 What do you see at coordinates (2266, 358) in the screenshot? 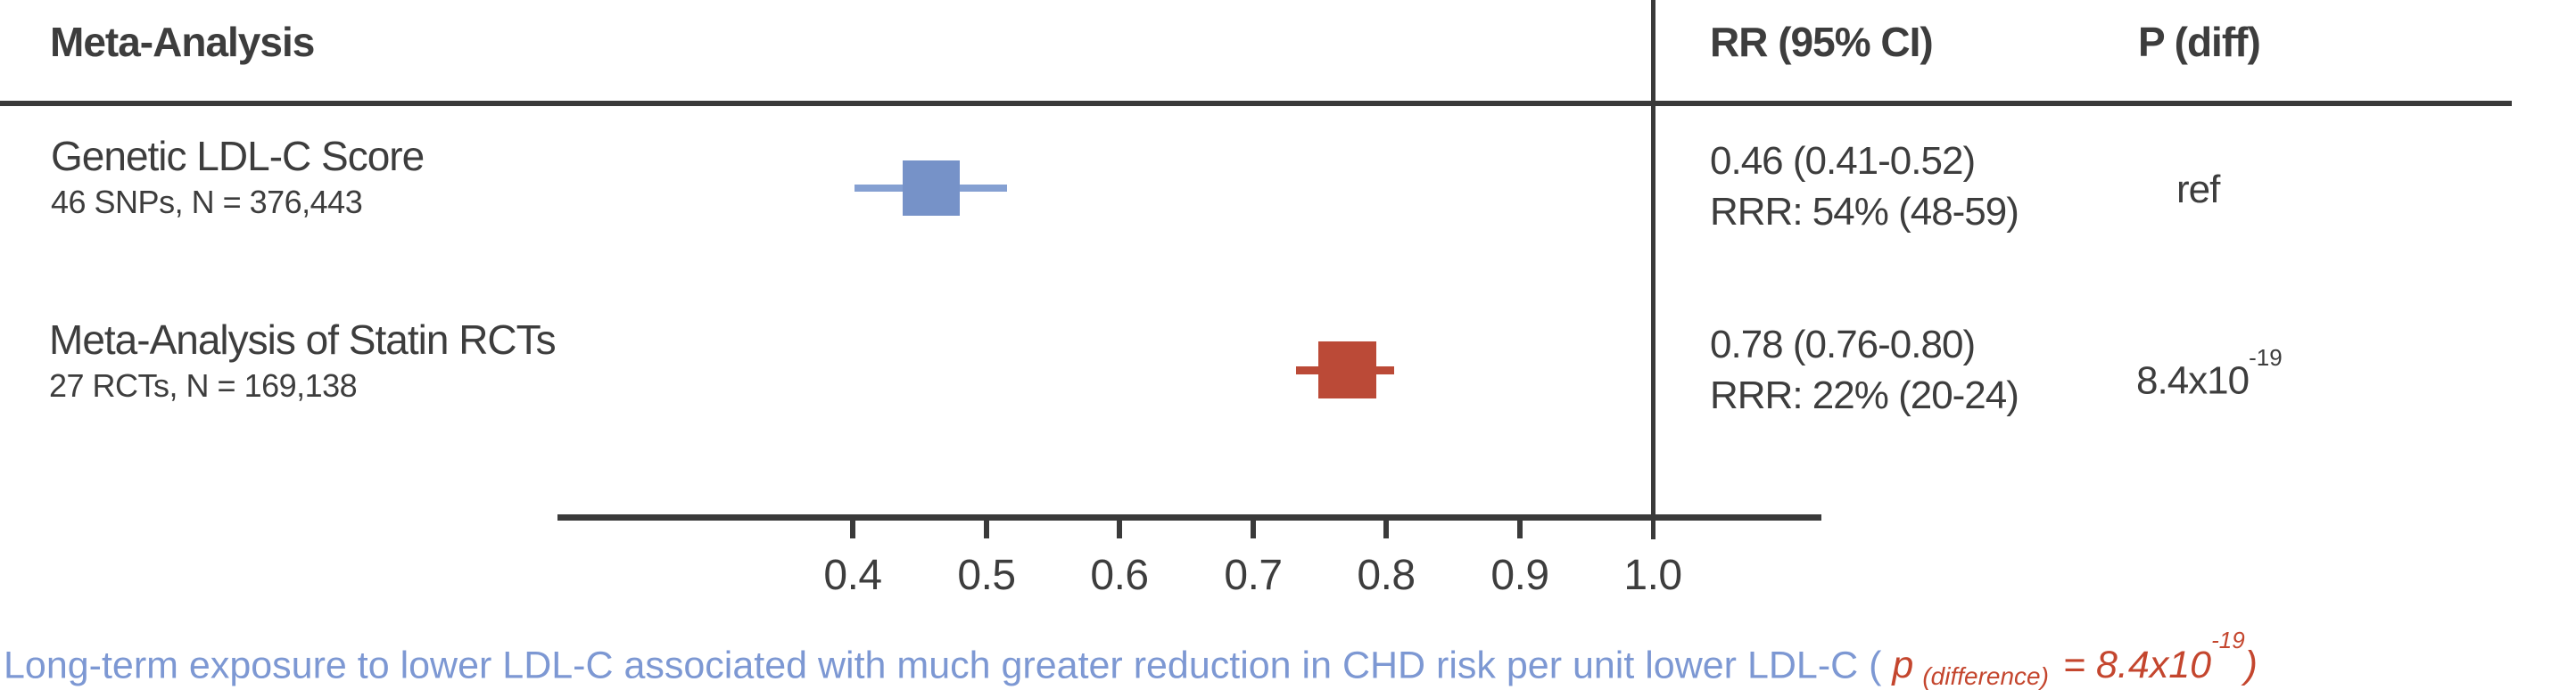
I see `p-diff-exponent: -19` at bounding box center [2266, 358].